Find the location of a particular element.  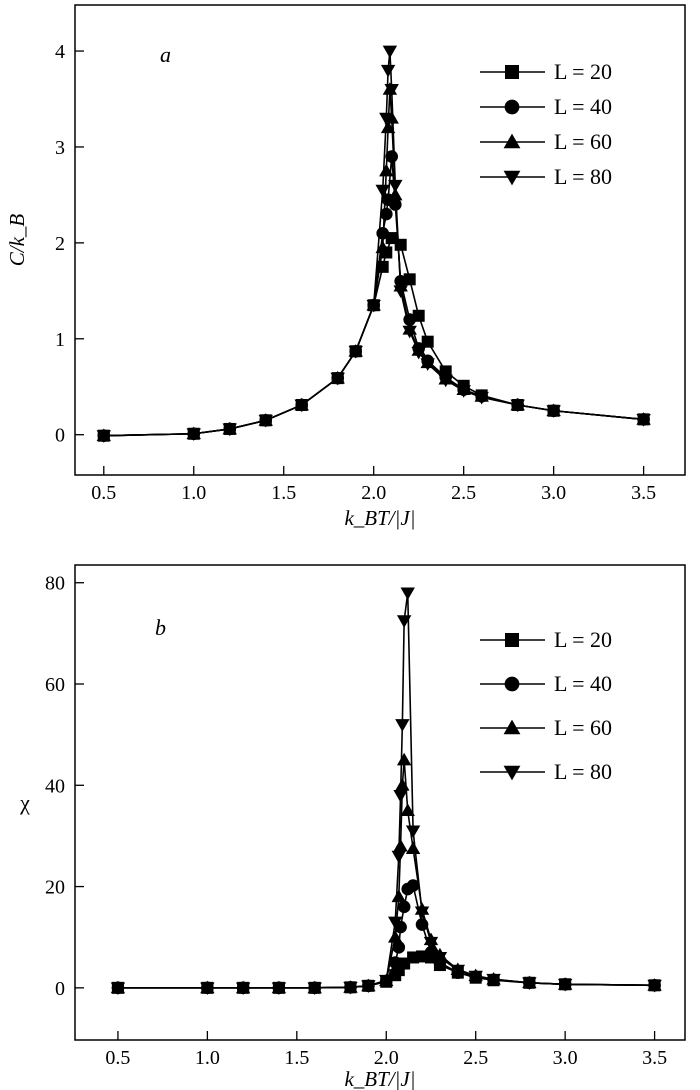

y-tick-label: 3 is located at coordinates (60, 148).